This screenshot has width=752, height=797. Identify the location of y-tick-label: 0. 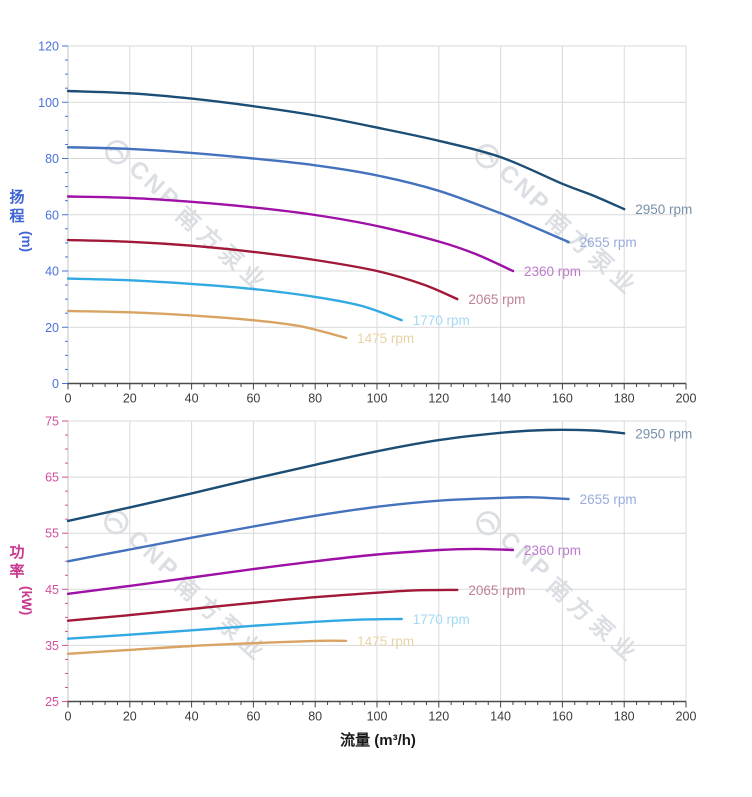
(55, 384).